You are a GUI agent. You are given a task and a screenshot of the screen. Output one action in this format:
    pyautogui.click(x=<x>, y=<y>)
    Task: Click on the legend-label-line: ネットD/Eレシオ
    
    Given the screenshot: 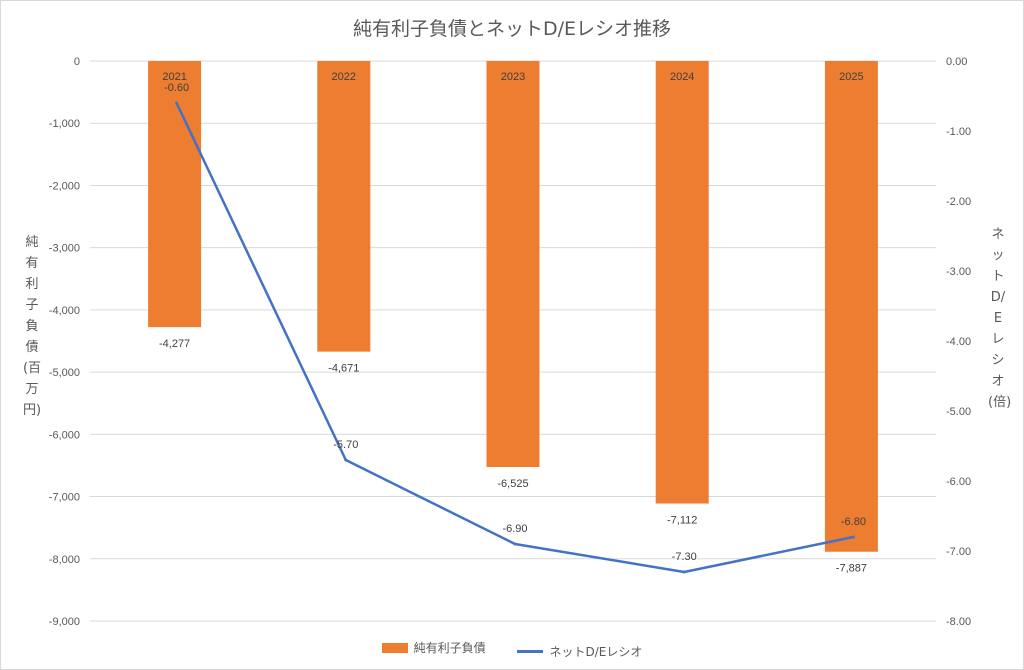 What is the action you would take?
    pyautogui.click(x=596, y=651)
    